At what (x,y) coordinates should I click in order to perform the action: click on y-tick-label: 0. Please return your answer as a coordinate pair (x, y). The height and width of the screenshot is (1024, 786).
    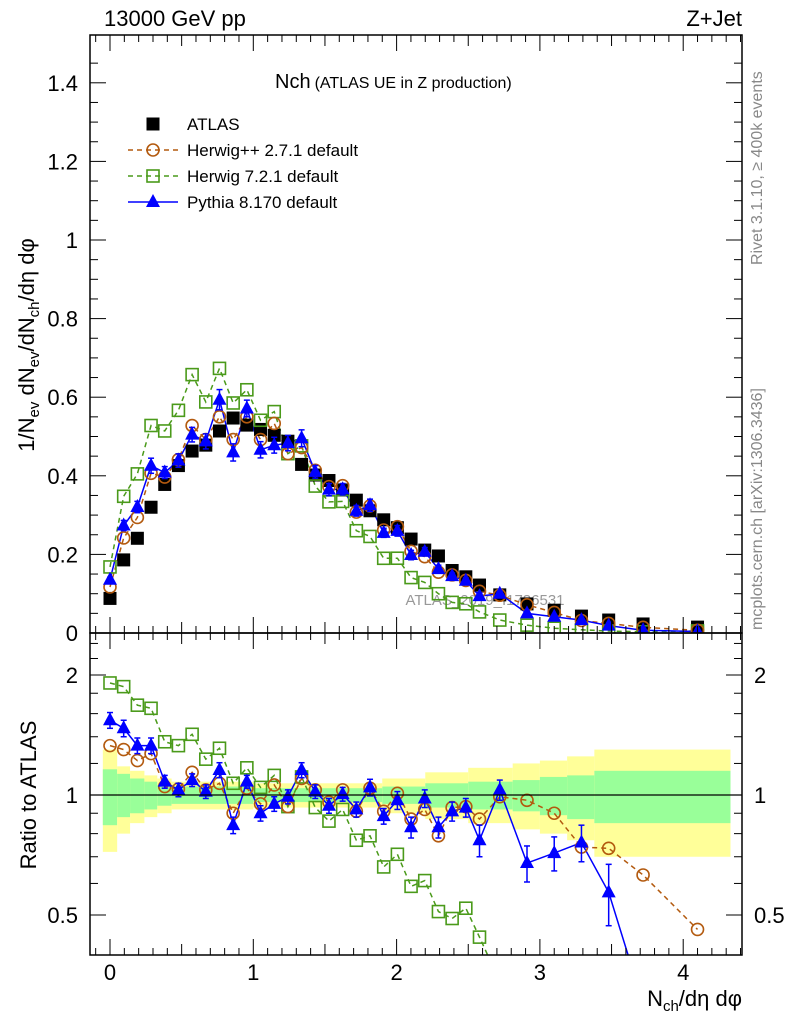
    Looking at the image, I should click on (72, 633).